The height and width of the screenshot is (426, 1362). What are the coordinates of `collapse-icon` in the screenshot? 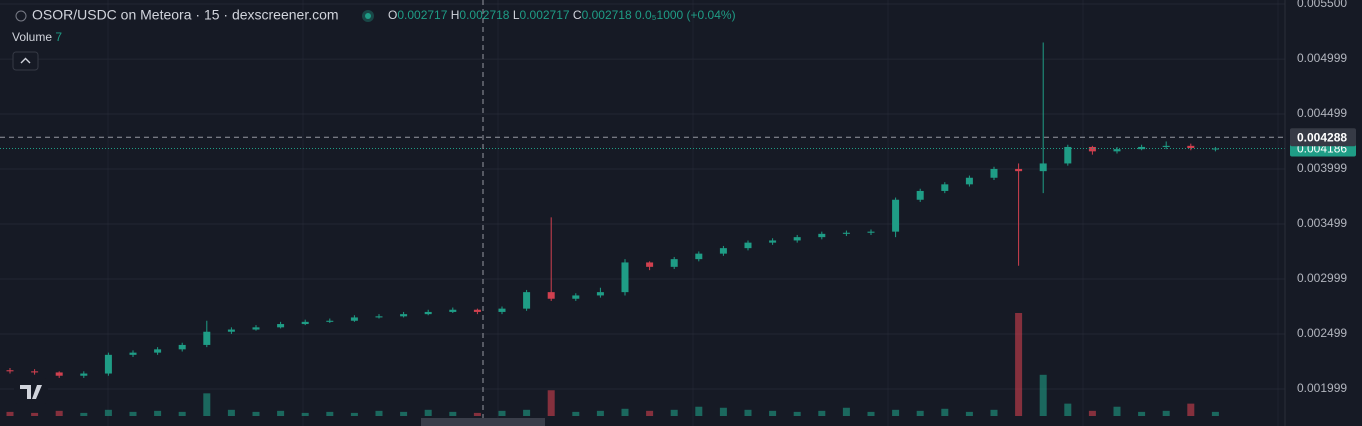 It's located at (25, 60).